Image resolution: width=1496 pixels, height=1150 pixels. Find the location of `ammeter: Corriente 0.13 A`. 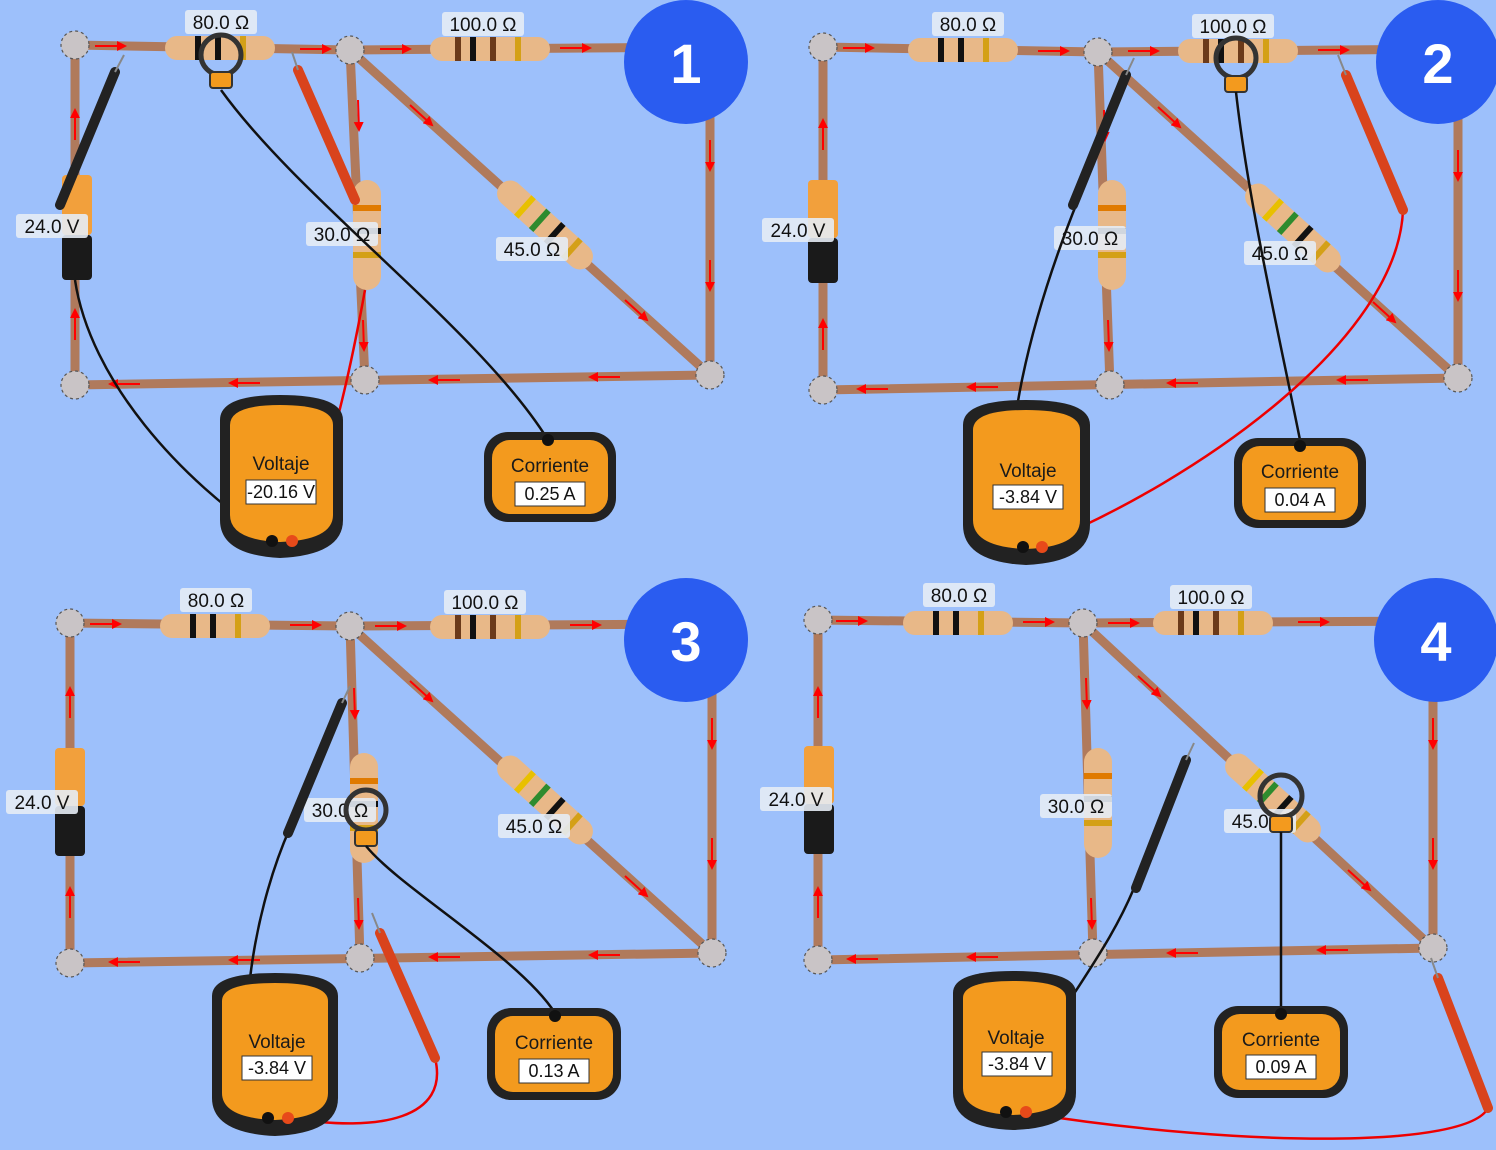

ammeter: Corriente 0.13 A is located at coordinates (554, 1054).